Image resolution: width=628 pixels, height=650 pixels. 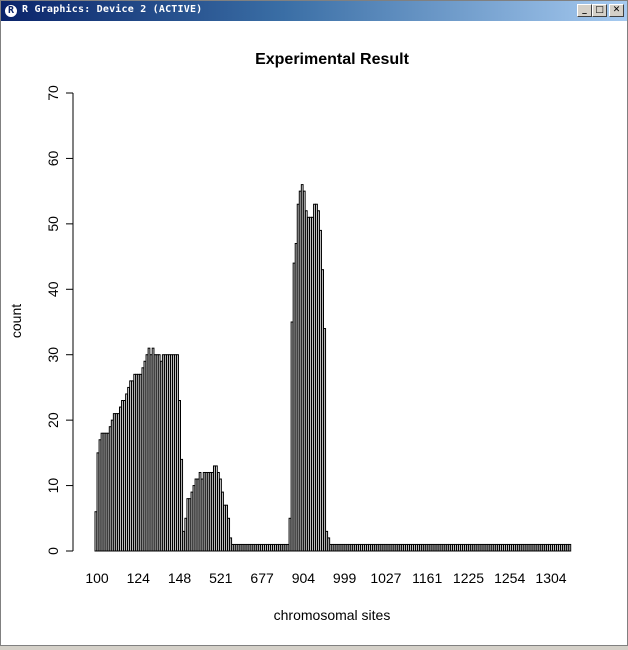 I want to click on x-tick-label: 521, so click(x=221, y=578).